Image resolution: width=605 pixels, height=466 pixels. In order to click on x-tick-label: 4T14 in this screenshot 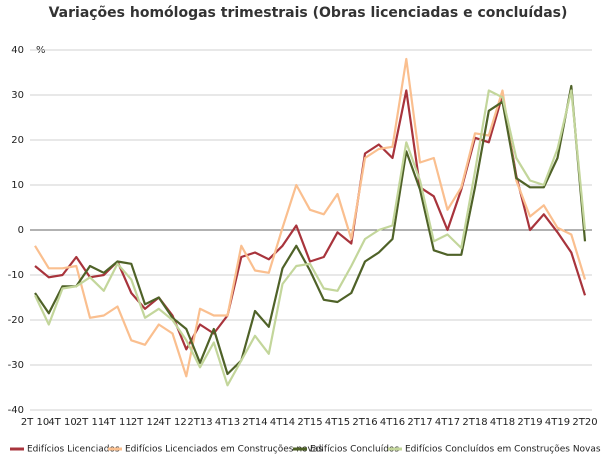, I will do `click(282, 422)`.